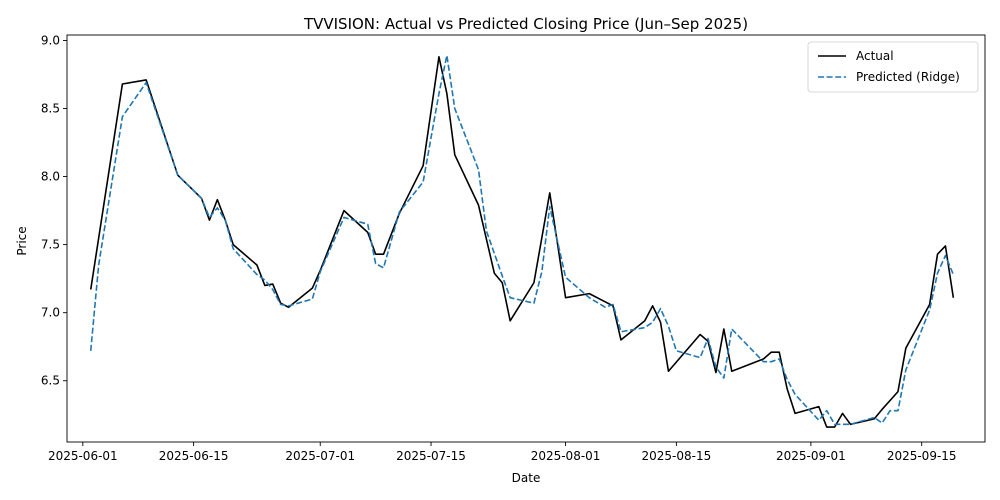 The height and width of the screenshot is (500, 1000). I want to click on x-tick-label: 2025-06-15, so click(194, 456).